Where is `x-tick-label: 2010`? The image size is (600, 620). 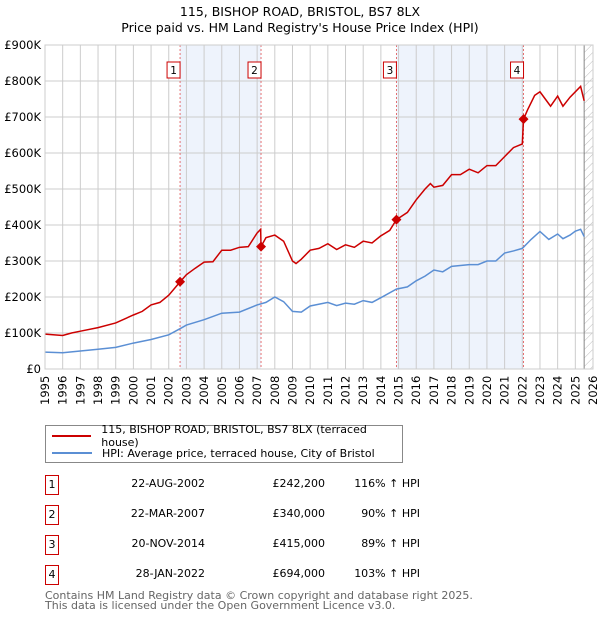
x-tick-label: 2010 is located at coordinates (310, 390).